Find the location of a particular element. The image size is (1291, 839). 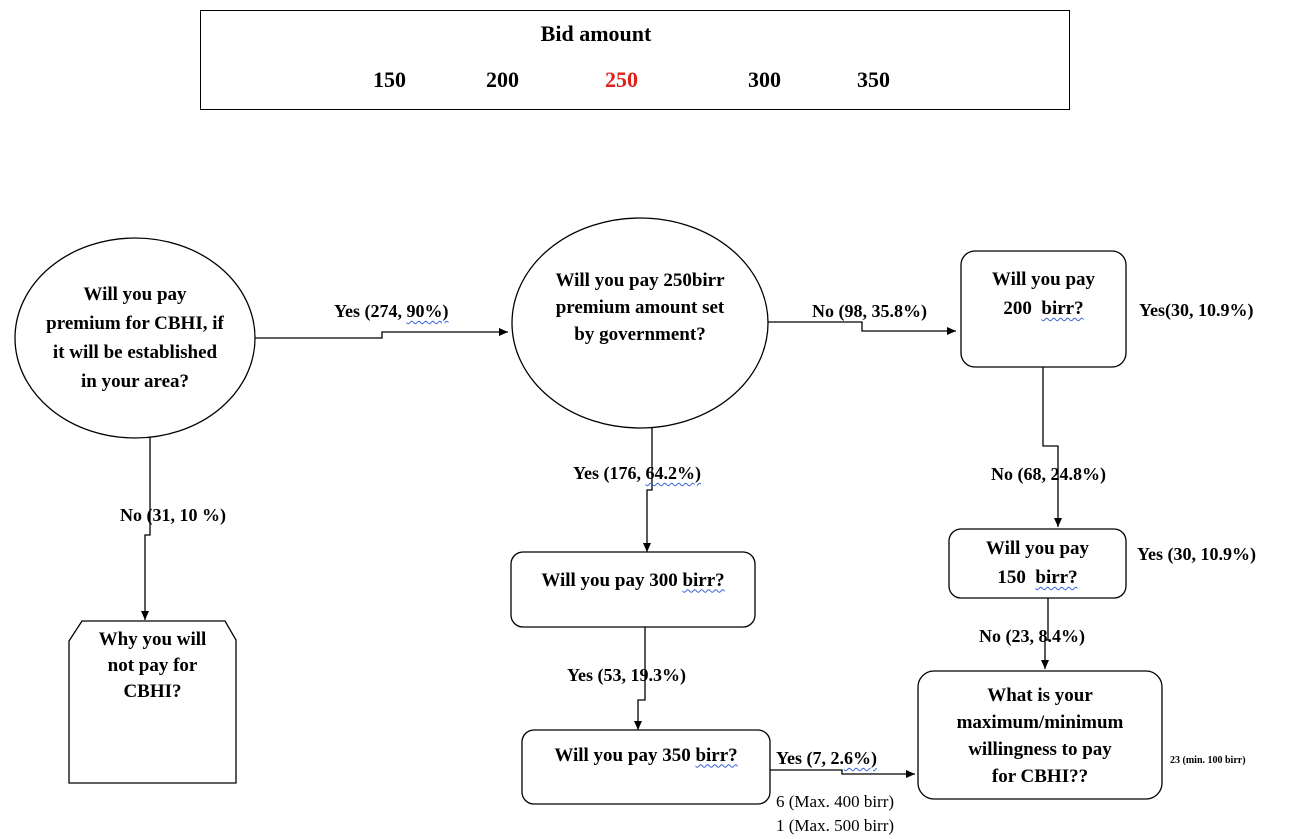

node-why-not-pay-shape is located at coordinates (152, 702).